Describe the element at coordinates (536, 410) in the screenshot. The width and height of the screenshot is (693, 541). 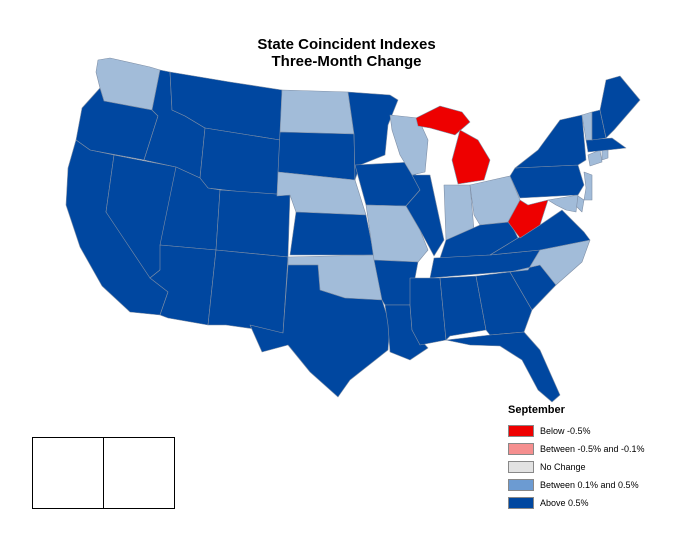
I see `legend-title: September` at that location.